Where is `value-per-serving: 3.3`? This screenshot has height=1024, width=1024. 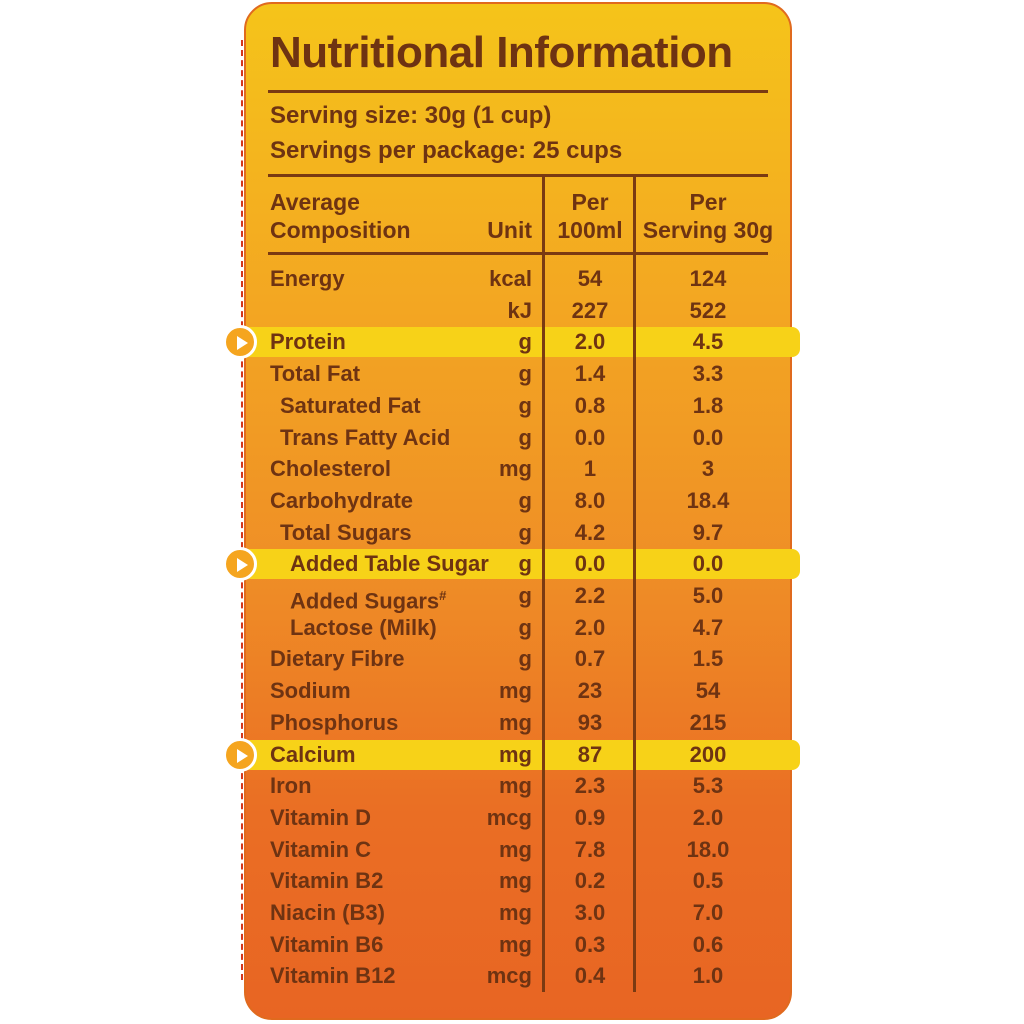
value-per-serving: 3.3 is located at coordinates (708, 373).